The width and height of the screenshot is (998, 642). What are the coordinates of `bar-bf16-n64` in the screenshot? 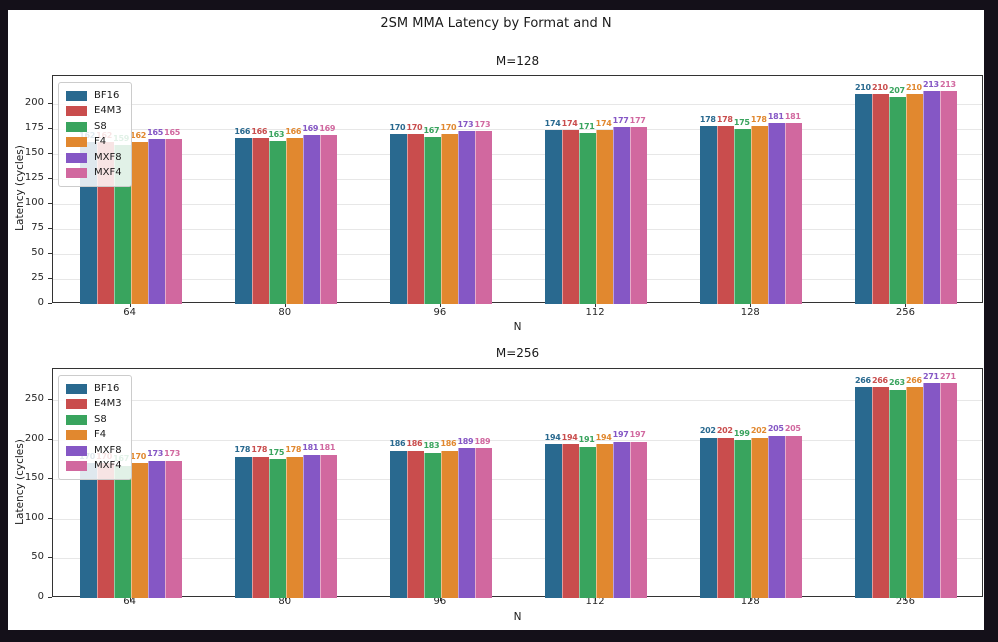 It's located at (88, 530).